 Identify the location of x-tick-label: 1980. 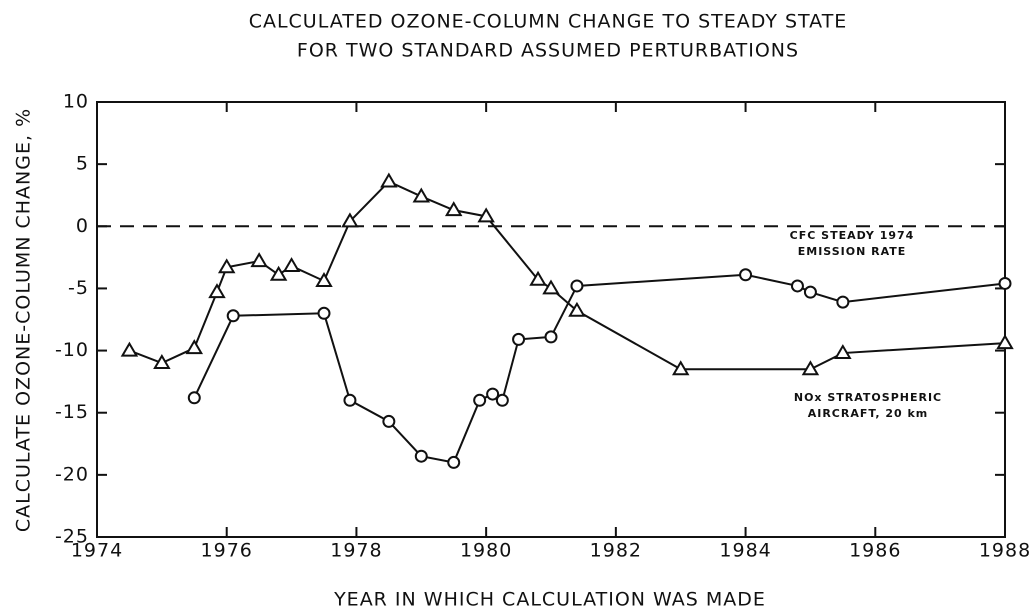
(486, 551).